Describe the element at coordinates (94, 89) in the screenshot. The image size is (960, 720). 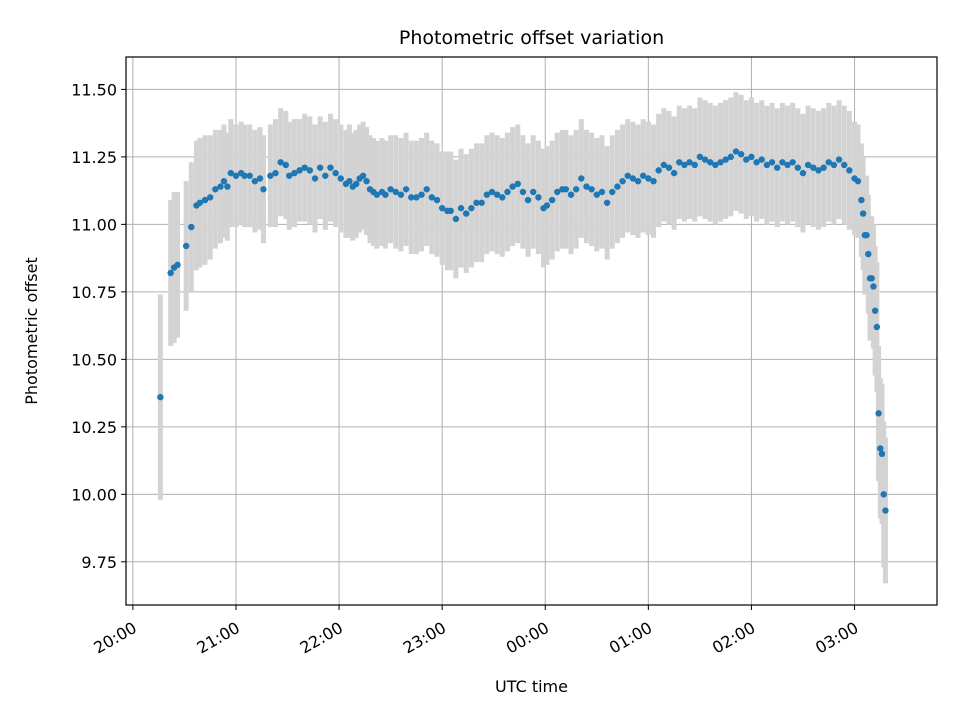
I see `y-tick-label: 11.50` at that location.